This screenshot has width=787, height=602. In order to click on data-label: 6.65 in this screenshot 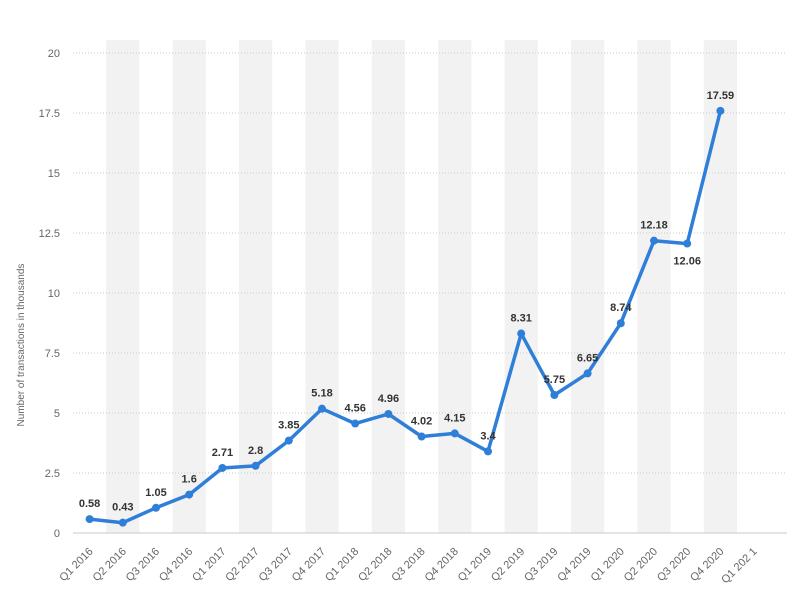, I will do `click(587, 358)`.